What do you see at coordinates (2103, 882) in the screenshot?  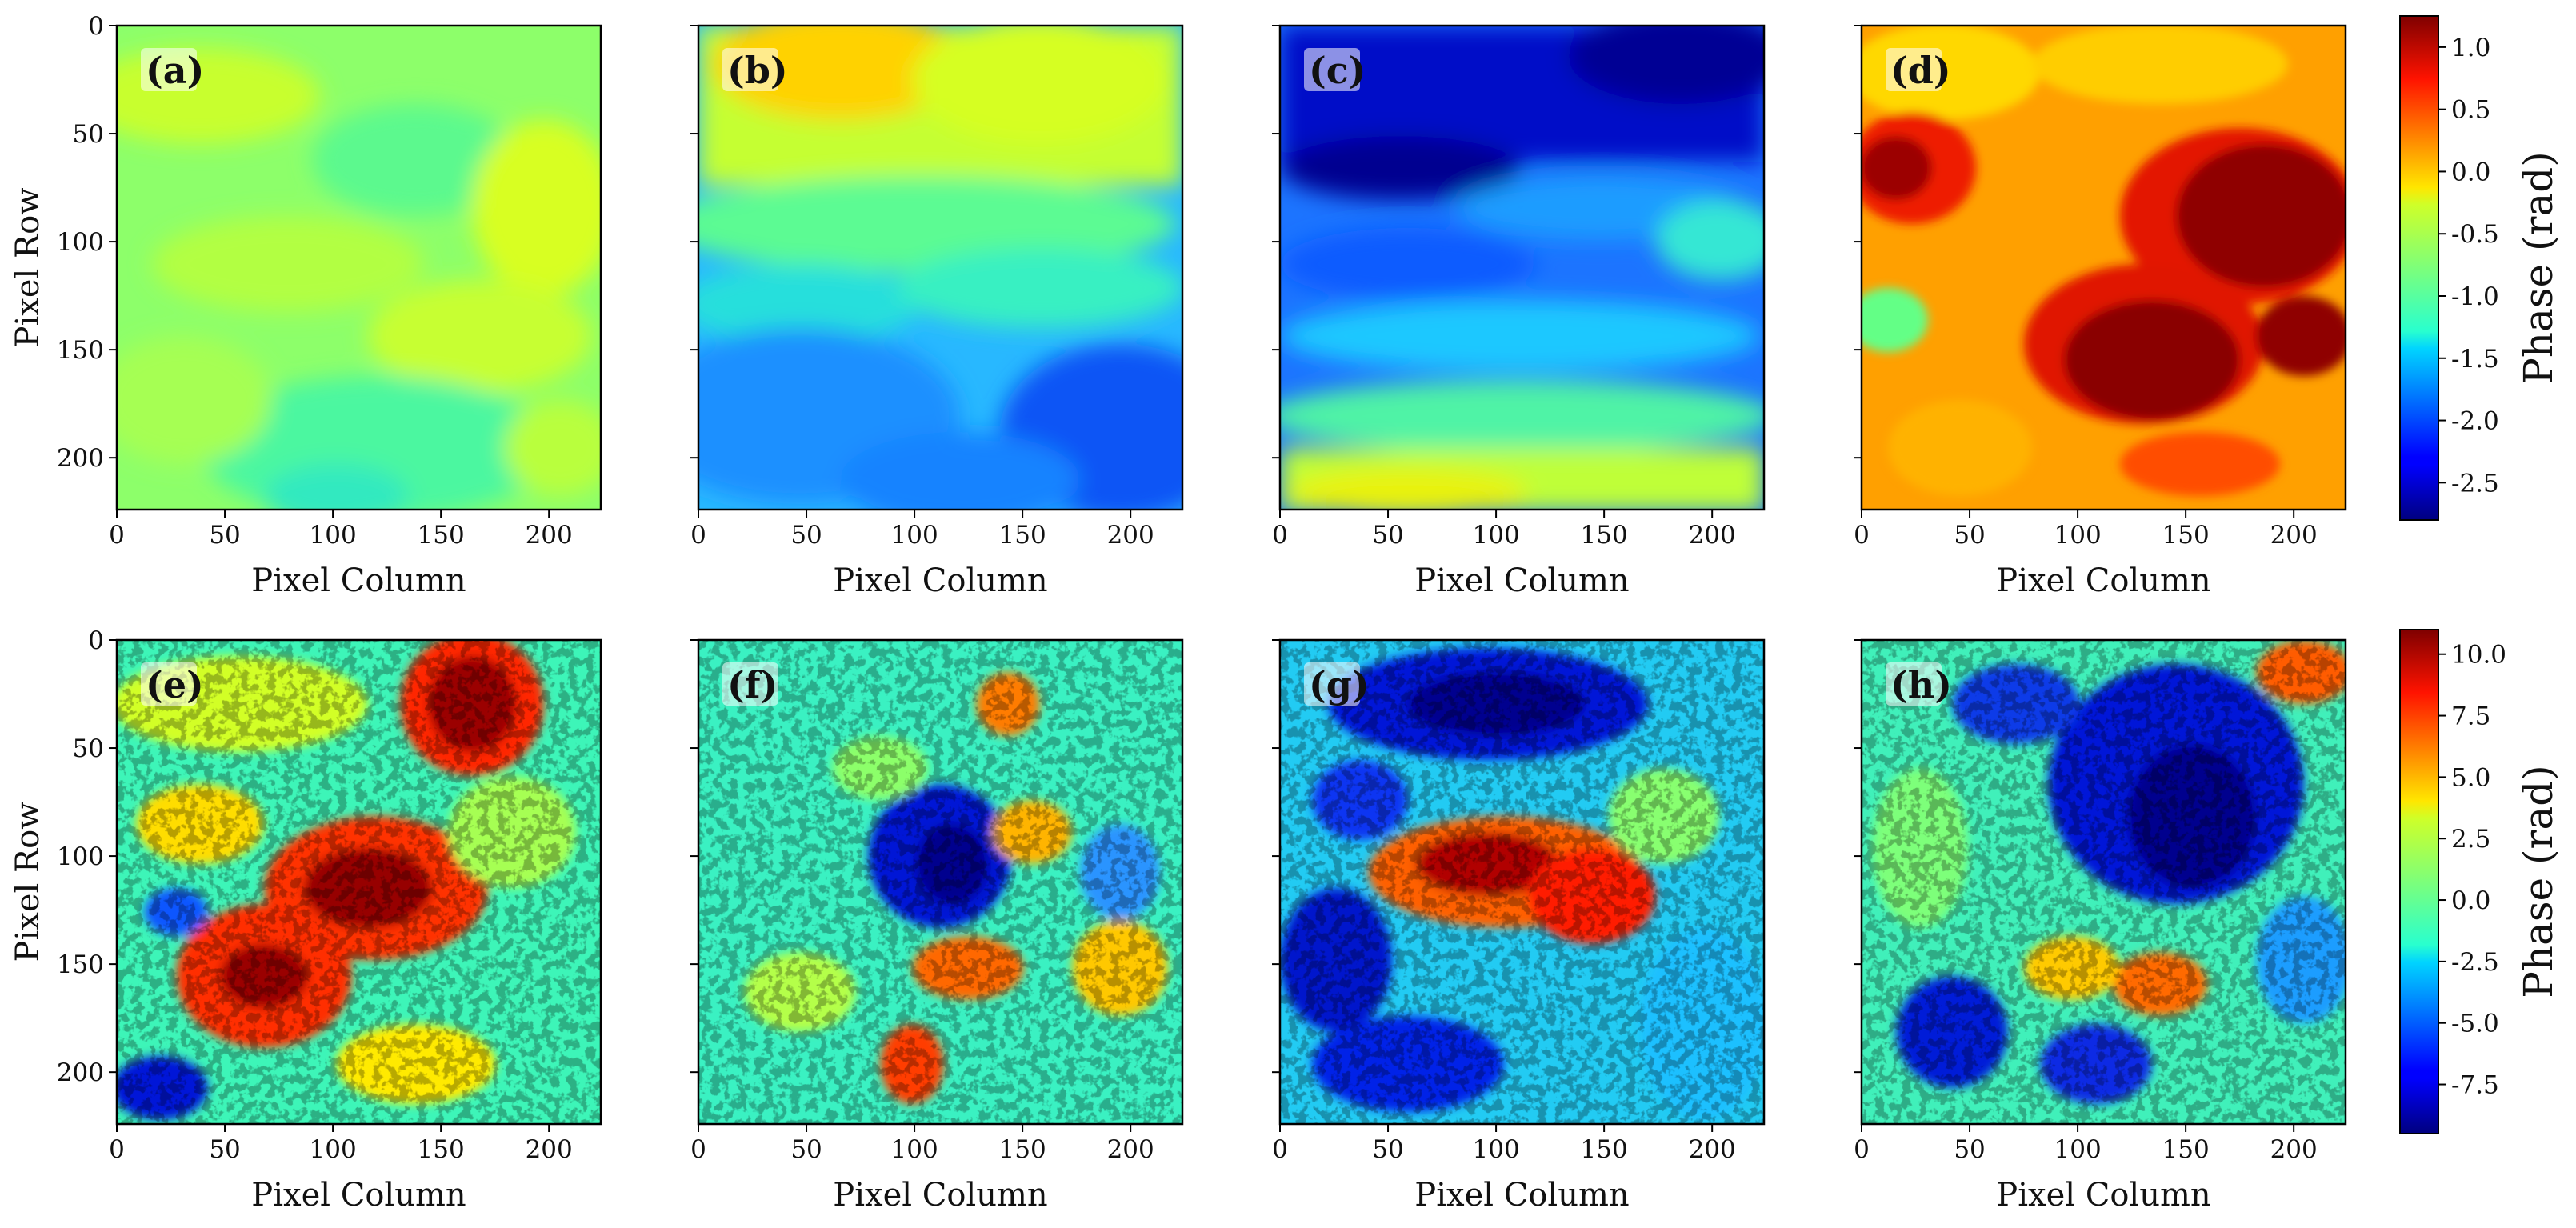 I see `plot-frame-h` at bounding box center [2103, 882].